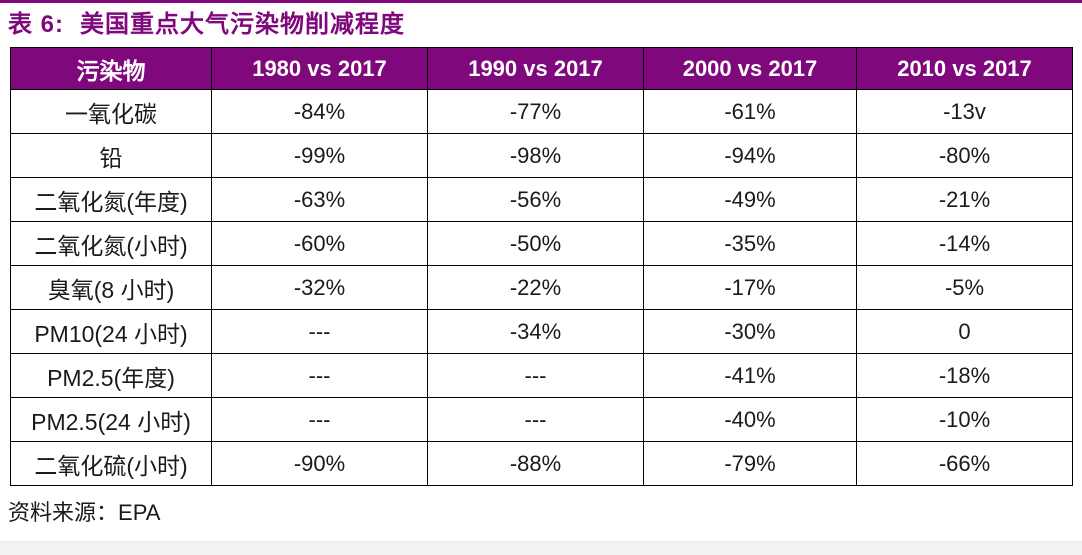 The width and height of the screenshot is (1082, 555). Describe the element at coordinates (964, 287) in the screenshot. I see `reduction-value-cell: -5%` at that location.